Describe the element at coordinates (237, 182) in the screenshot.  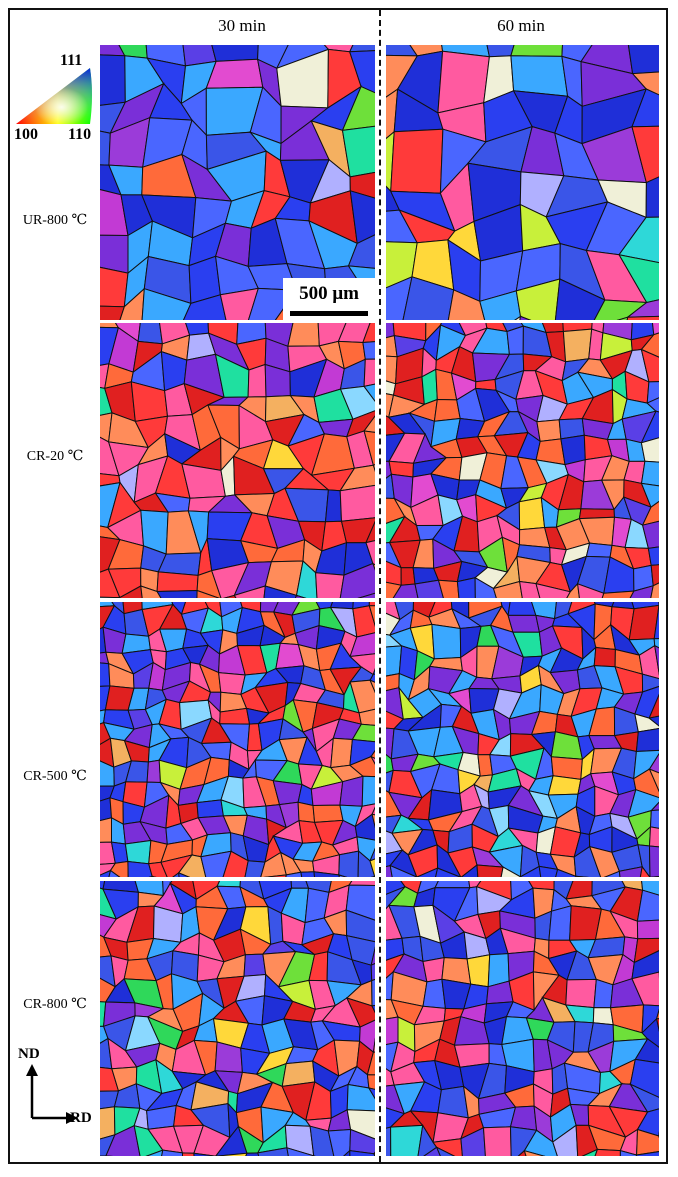
I see `ebsd-map-ur-800-30min` at that location.